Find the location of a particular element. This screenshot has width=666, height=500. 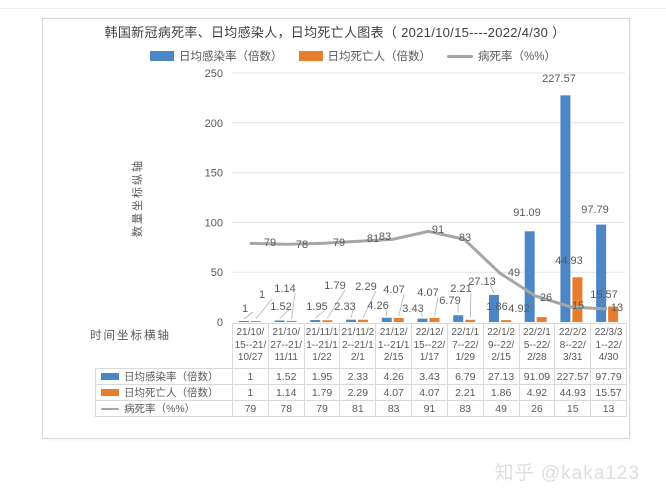

legend-item-infection-rate: 日均感染率（倍数） is located at coordinates (216, 56).